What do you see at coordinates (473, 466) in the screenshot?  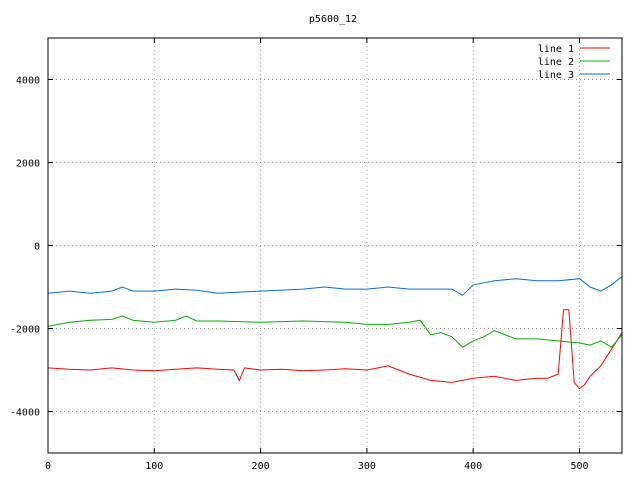 I see `x-tick-label: 400` at bounding box center [473, 466].